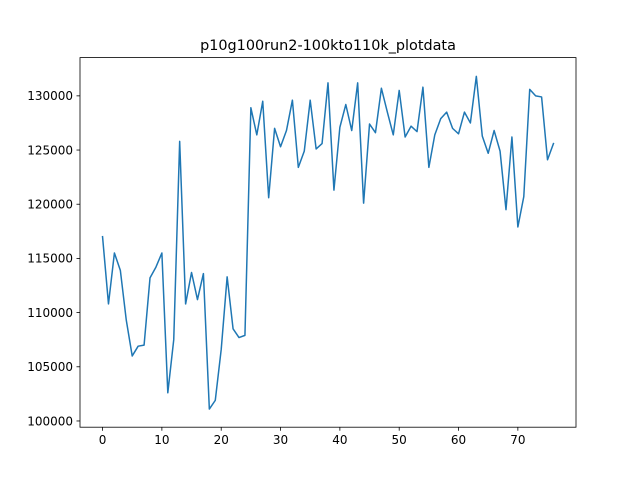 This screenshot has height=480, width=640. Describe the element at coordinates (517, 440) in the screenshot. I see `x-tick-label: 70` at that location.